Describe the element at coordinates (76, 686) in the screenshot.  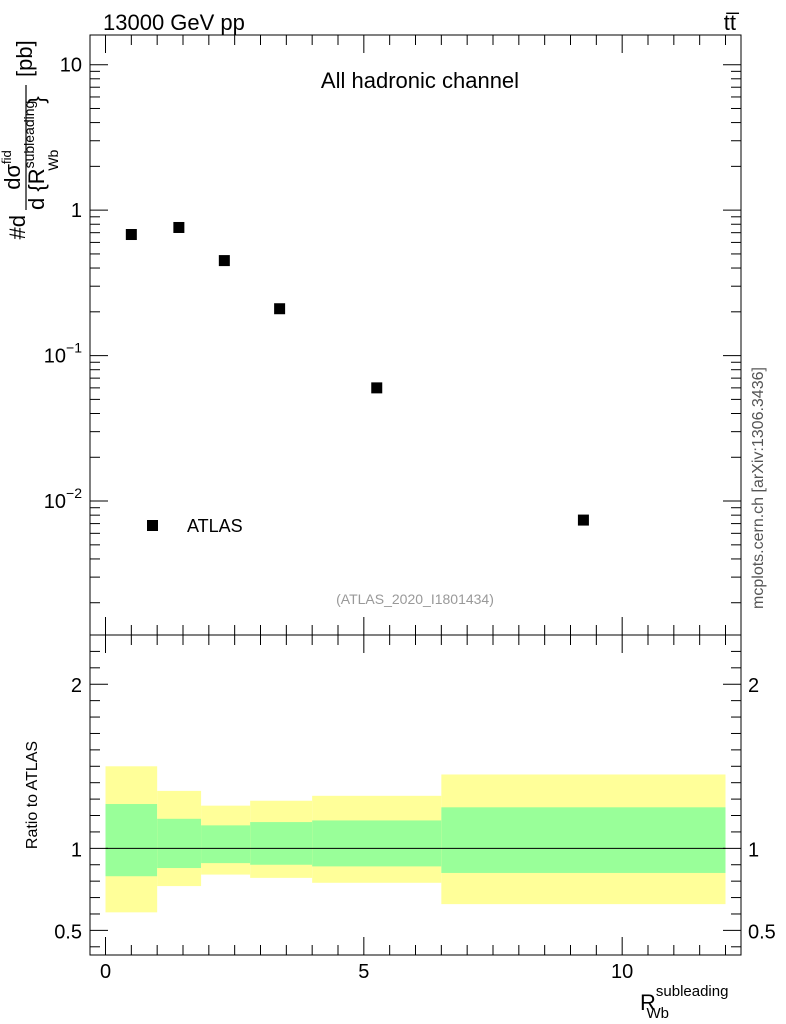
I see `ratio-ytick-label-left: 2` at that location.